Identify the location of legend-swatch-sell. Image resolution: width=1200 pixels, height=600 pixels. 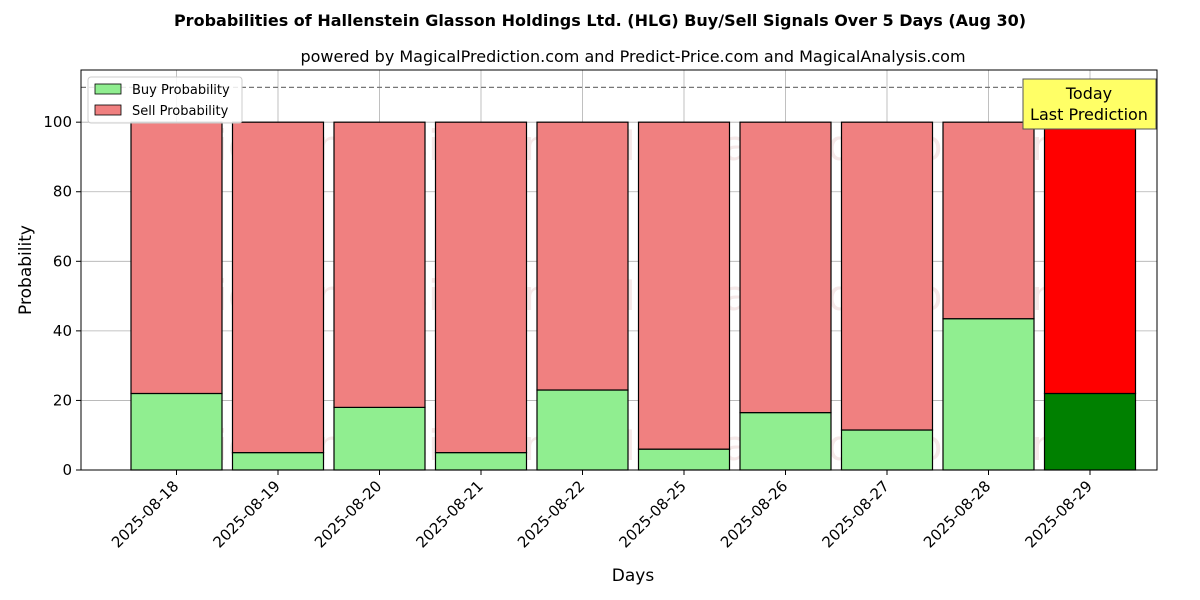
(108, 110).